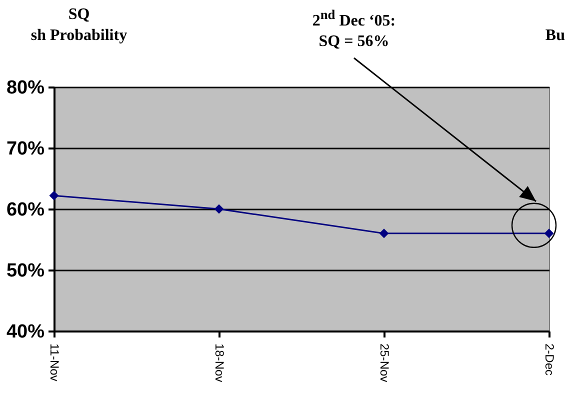  What do you see at coordinates (549, 360) in the screenshot?
I see `x-tick-label: 2-Dec` at bounding box center [549, 360].